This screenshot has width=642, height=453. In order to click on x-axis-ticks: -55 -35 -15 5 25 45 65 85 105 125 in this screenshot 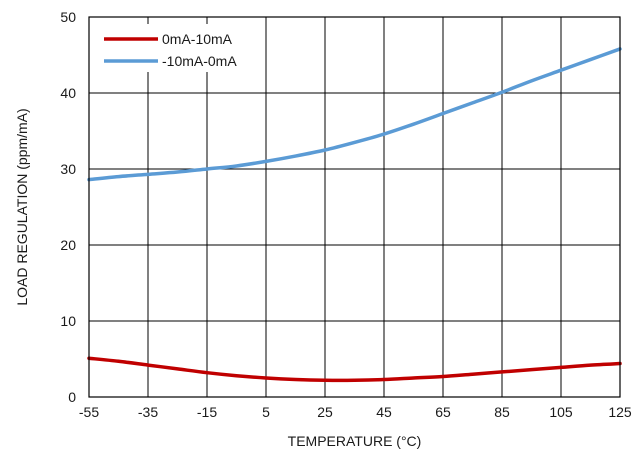, I will do `click(355, 412)`.